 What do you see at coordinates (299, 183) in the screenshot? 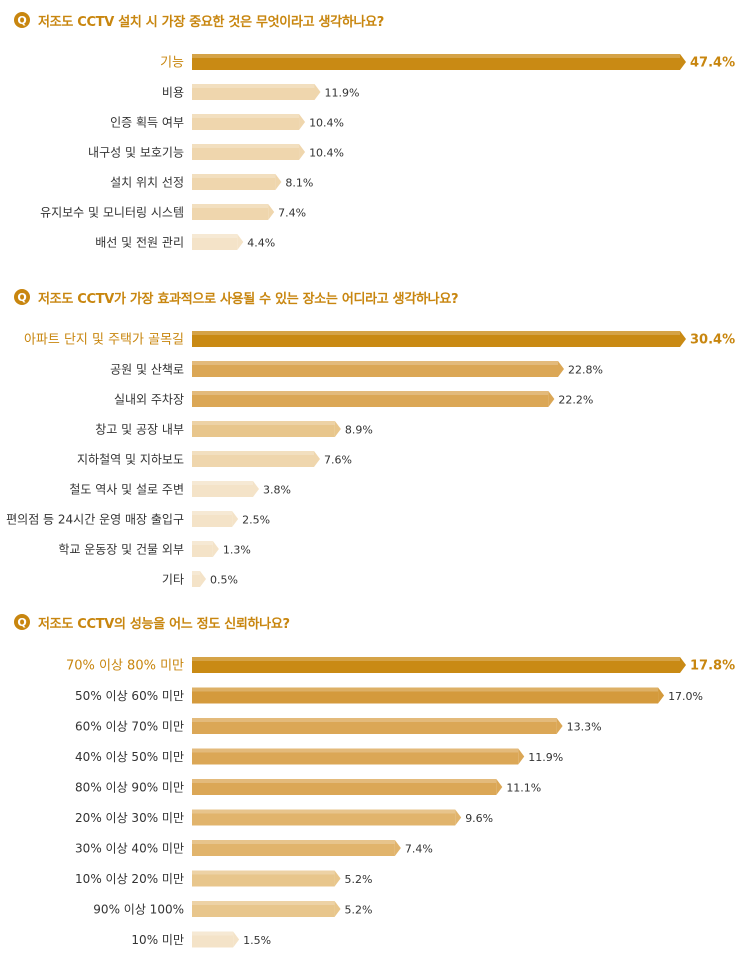
I see `value-label: 8.1%` at bounding box center [299, 183].